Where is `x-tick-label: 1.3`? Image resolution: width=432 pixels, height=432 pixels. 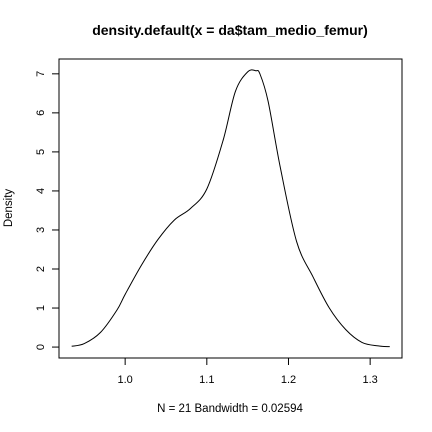
x-tick-label: 1.3 is located at coordinates (370, 380).